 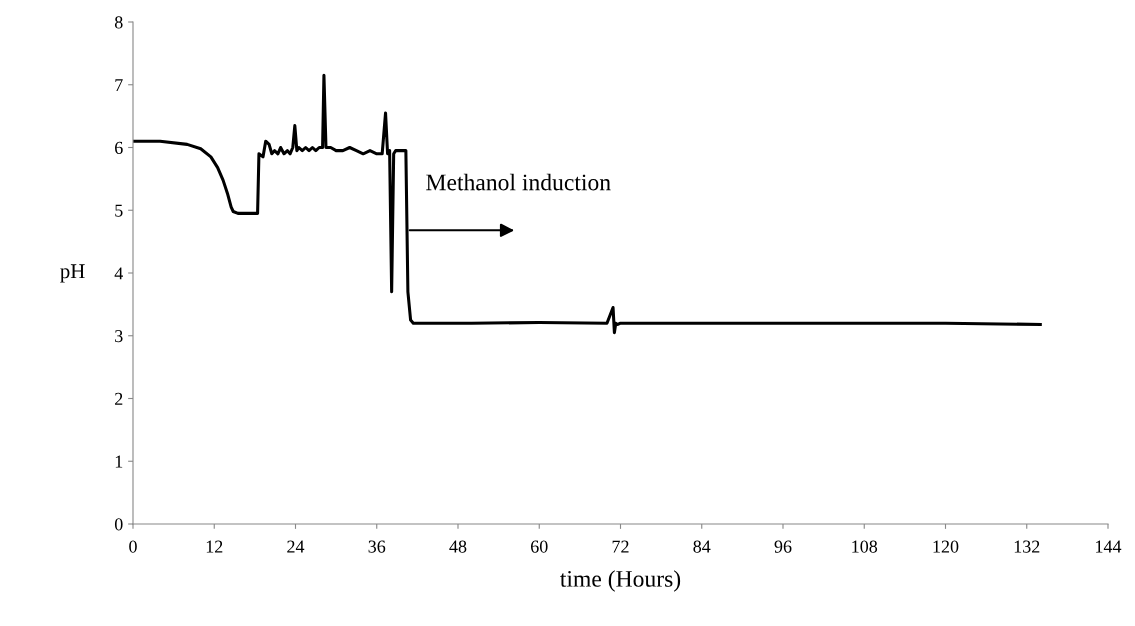 I want to click on y-tick-label: 8, so click(x=118, y=22).